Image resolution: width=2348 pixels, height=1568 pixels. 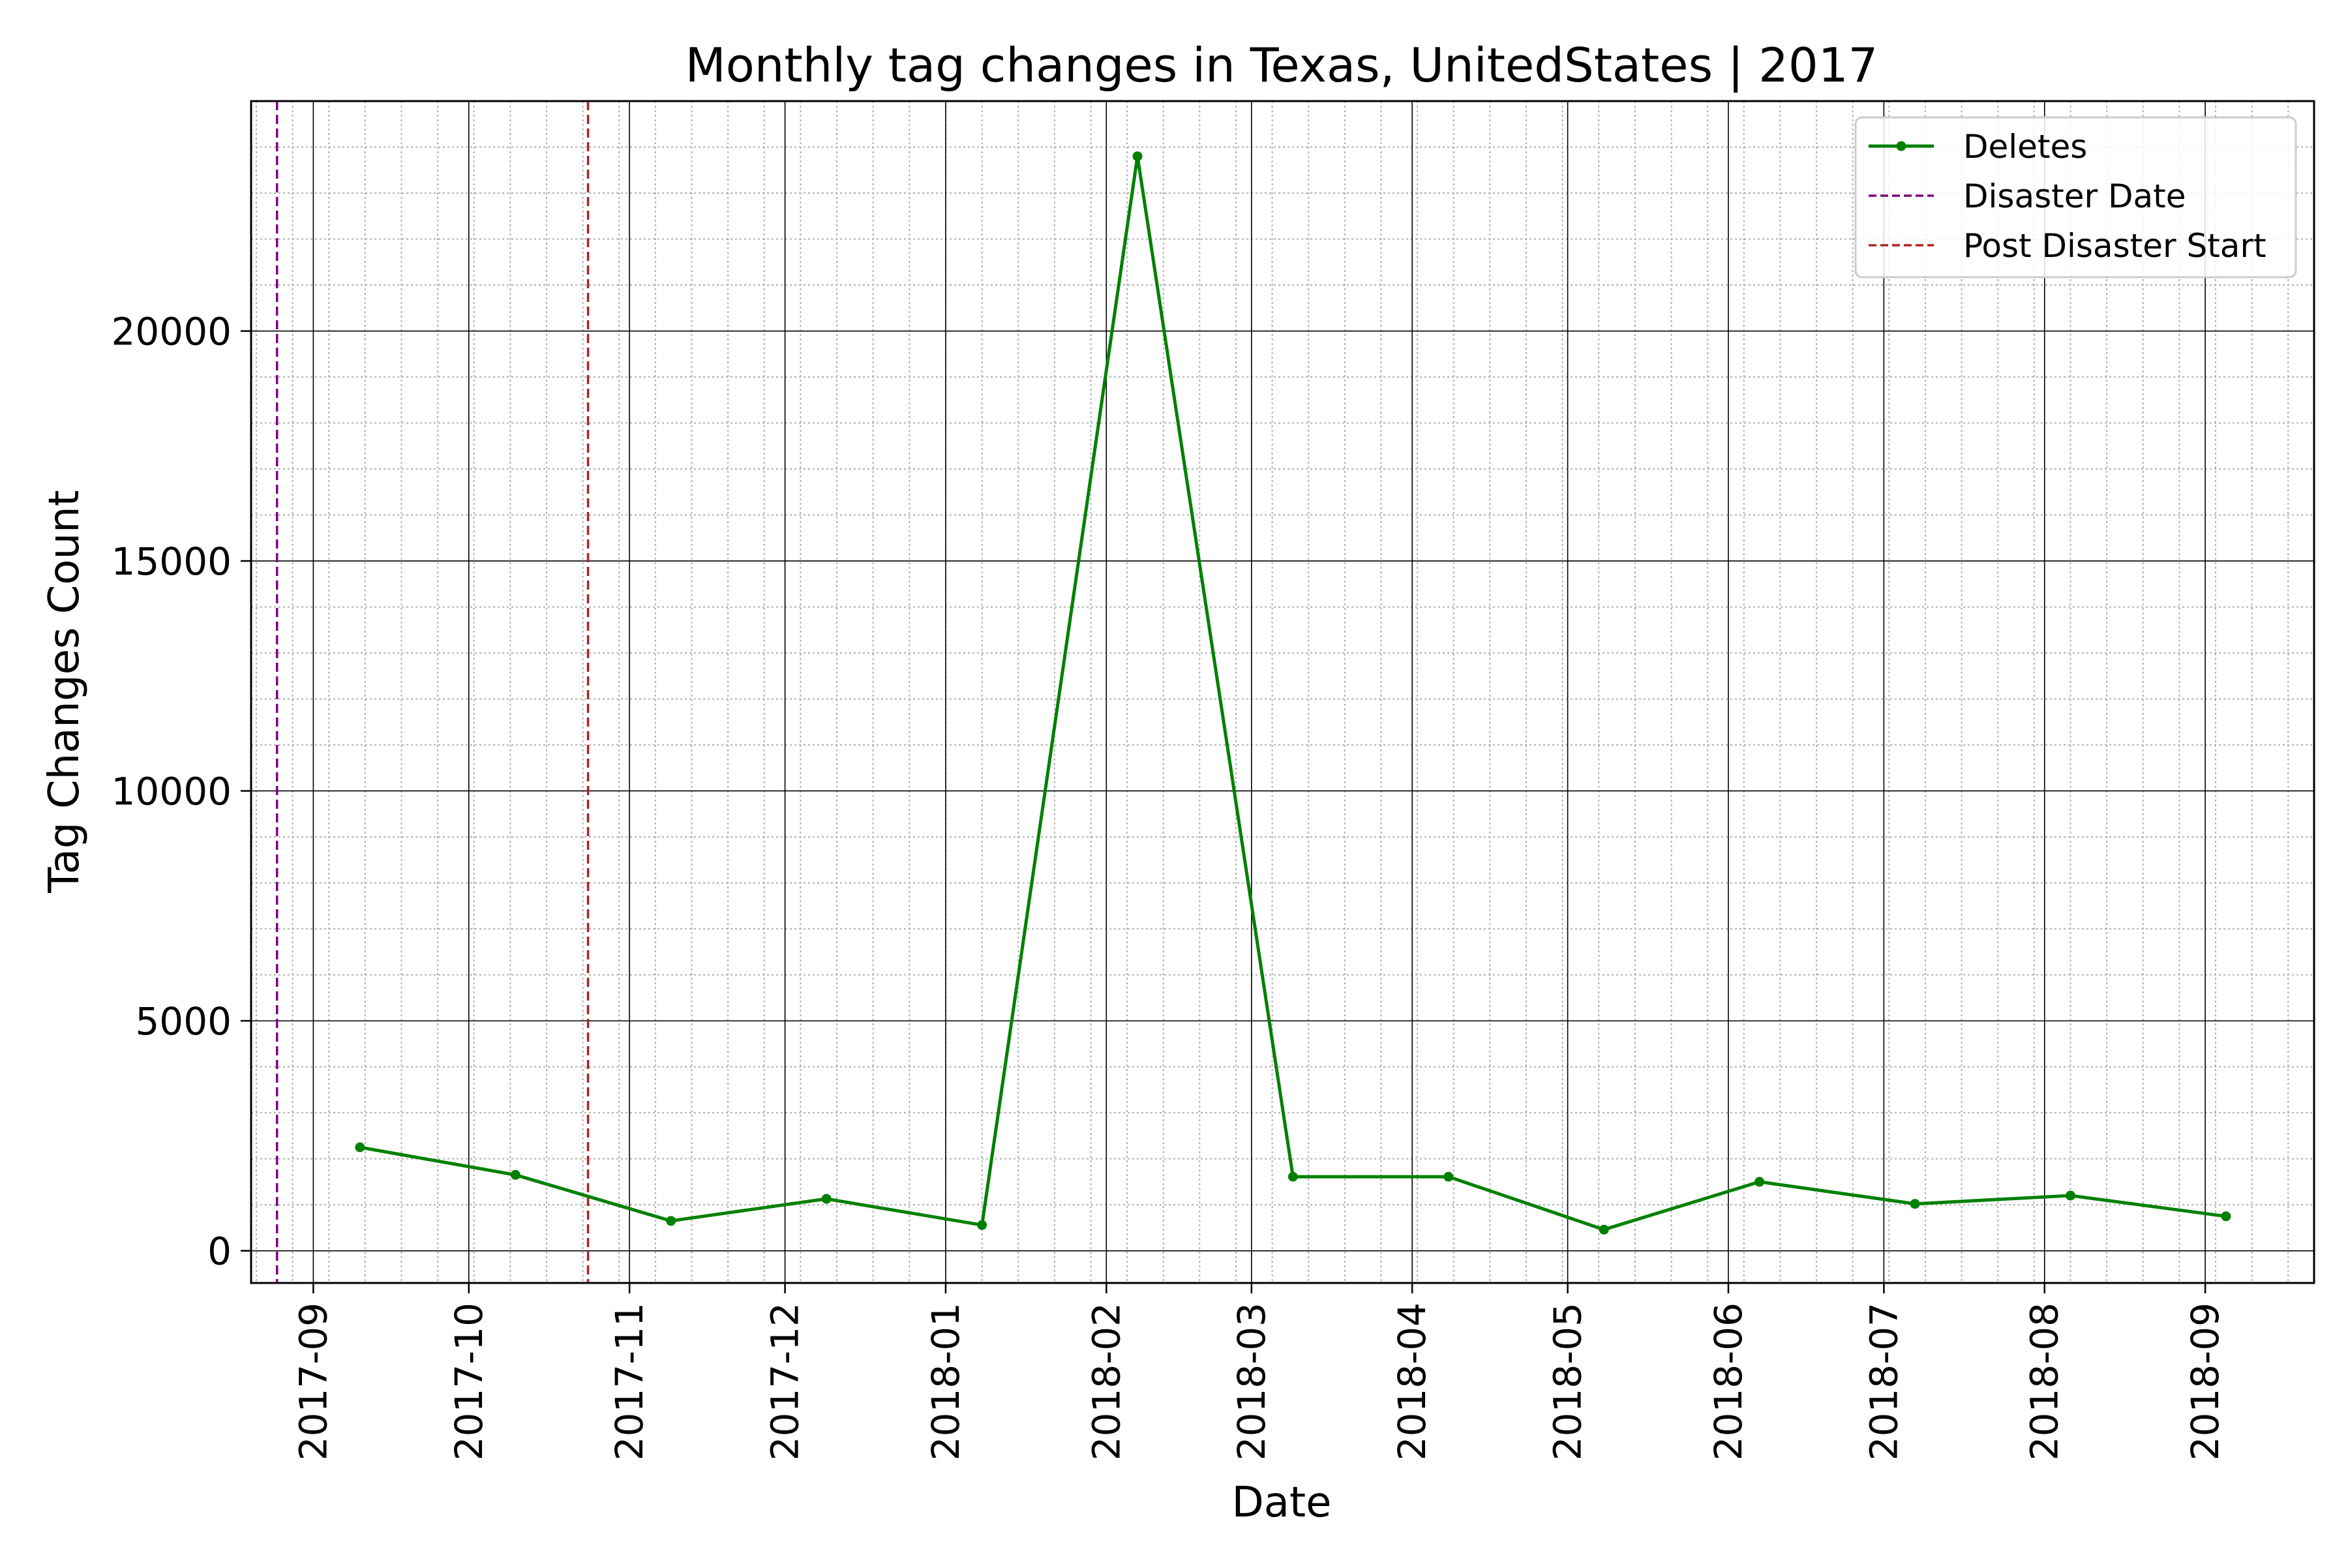 What do you see at coordinates (1412, 1381) in the screenshot?
I see `x-tick-label: 2018-04` at bounding box center [1412, 1381].